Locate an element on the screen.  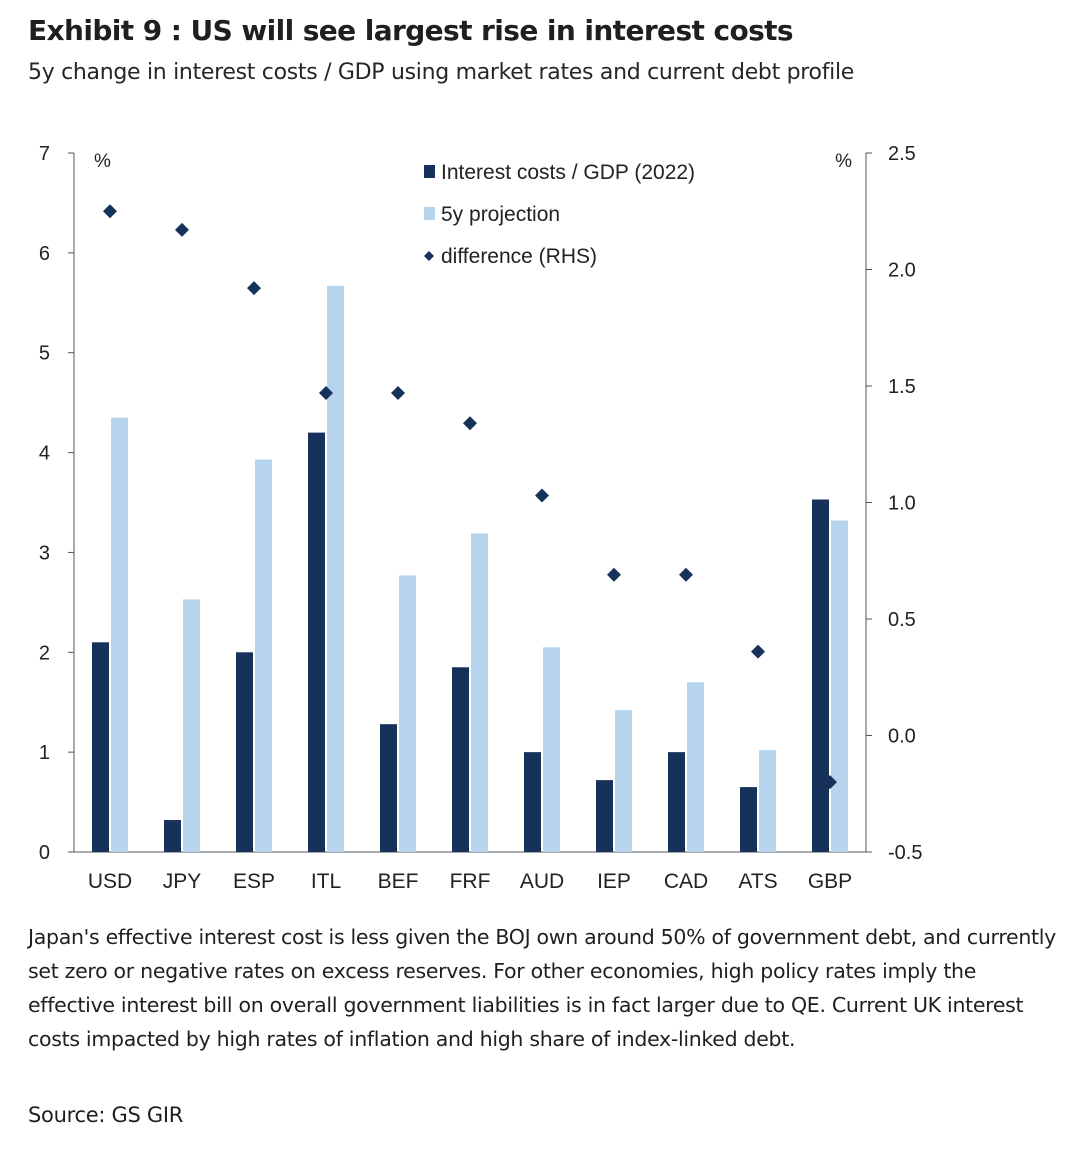
difference-point-itl is located at coordinates (326, 392).